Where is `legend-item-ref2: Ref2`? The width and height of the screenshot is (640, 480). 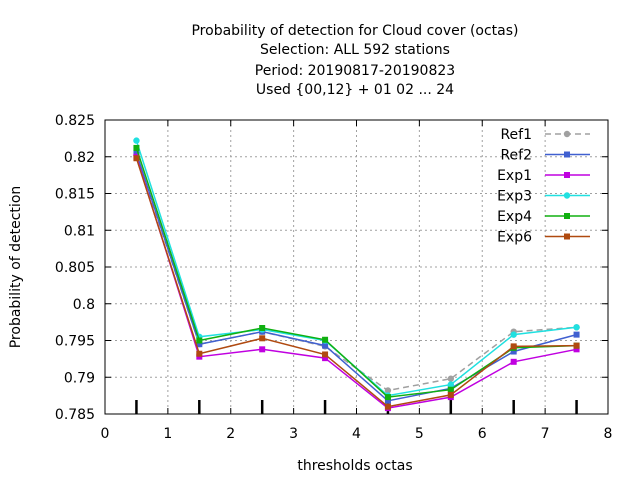
legend-item-ref2: Ref2 is located at coordinates (545, 156).